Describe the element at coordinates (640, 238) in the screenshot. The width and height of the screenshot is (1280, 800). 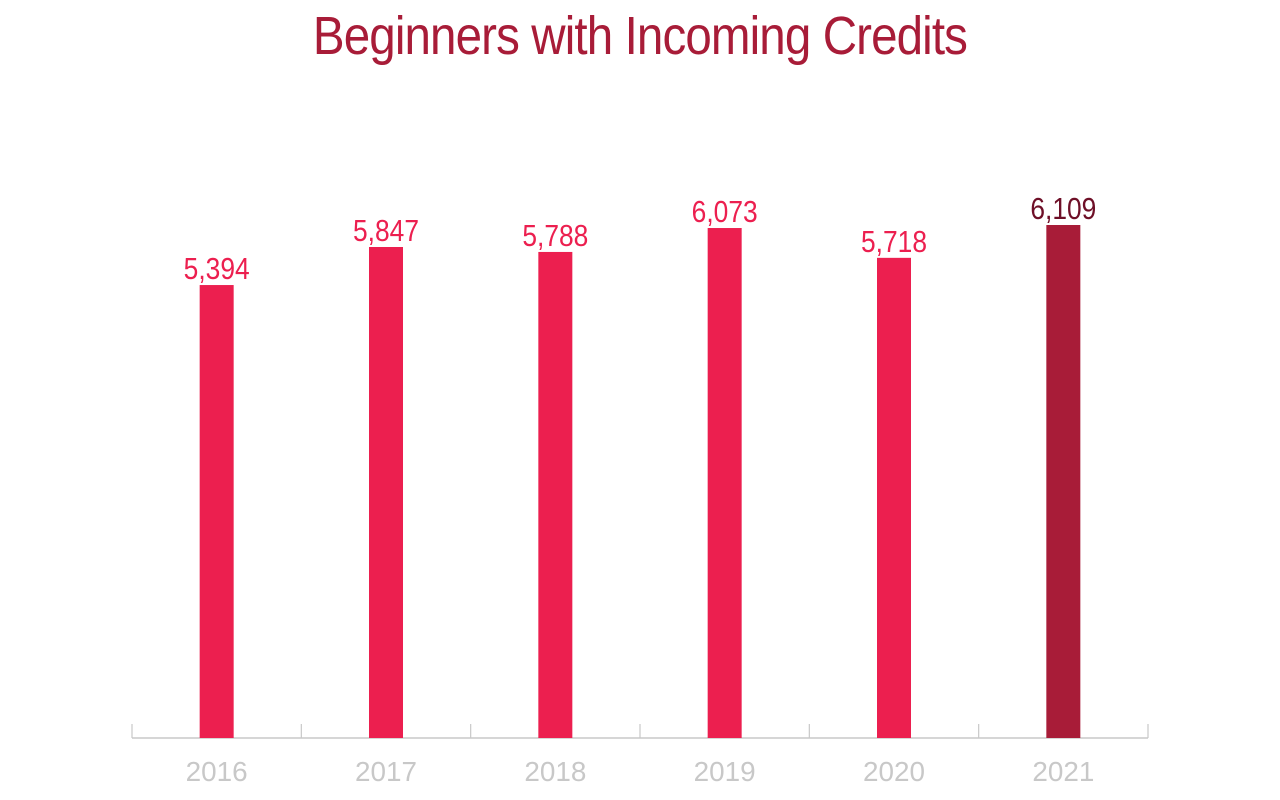
I see `value-labels: 5,394 5,847 5,788 6,073 5,718 6,109` at that location.